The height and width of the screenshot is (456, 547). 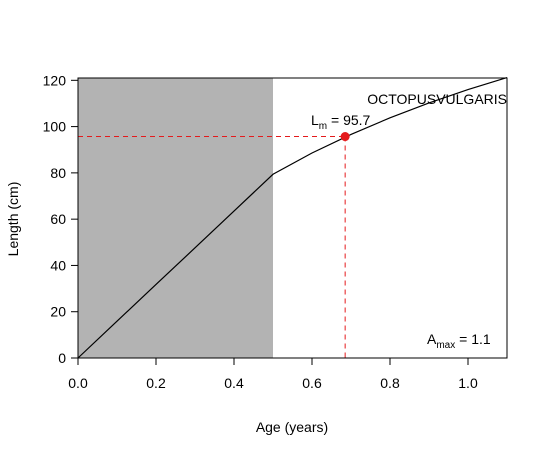 I want to click on y-axis-title: Length (cm), so click(x=13, y=219).